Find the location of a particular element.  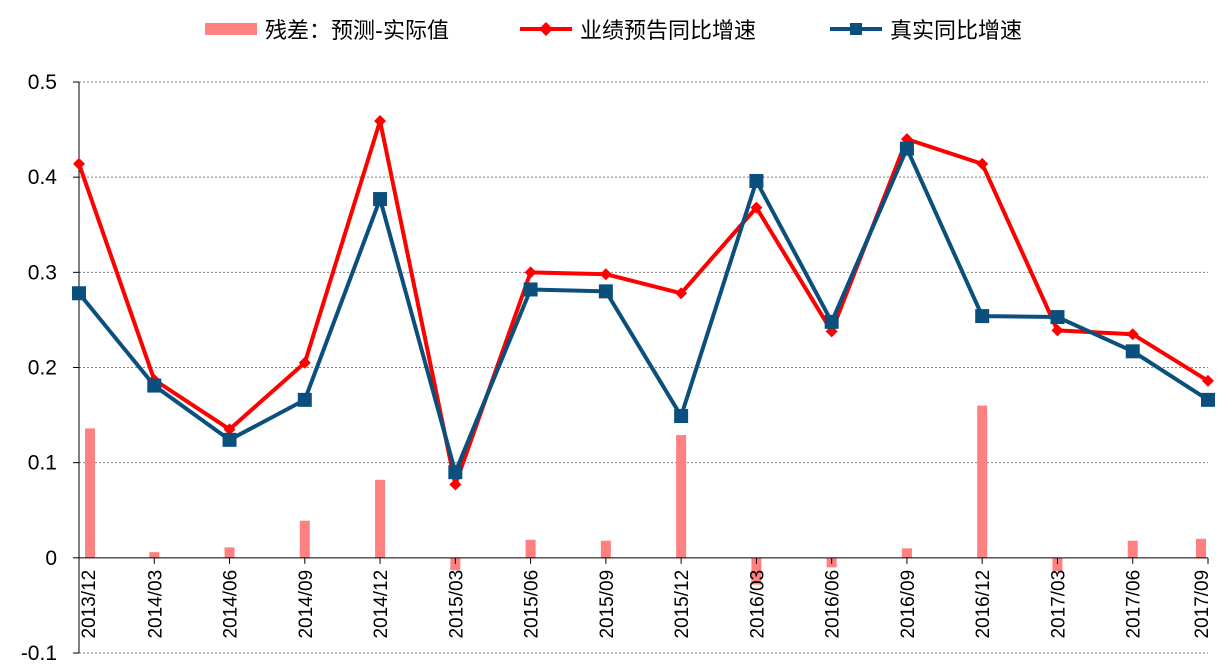

legend-item-forecast: 业绩预告同比增速 is located at coordinates (638, 31).